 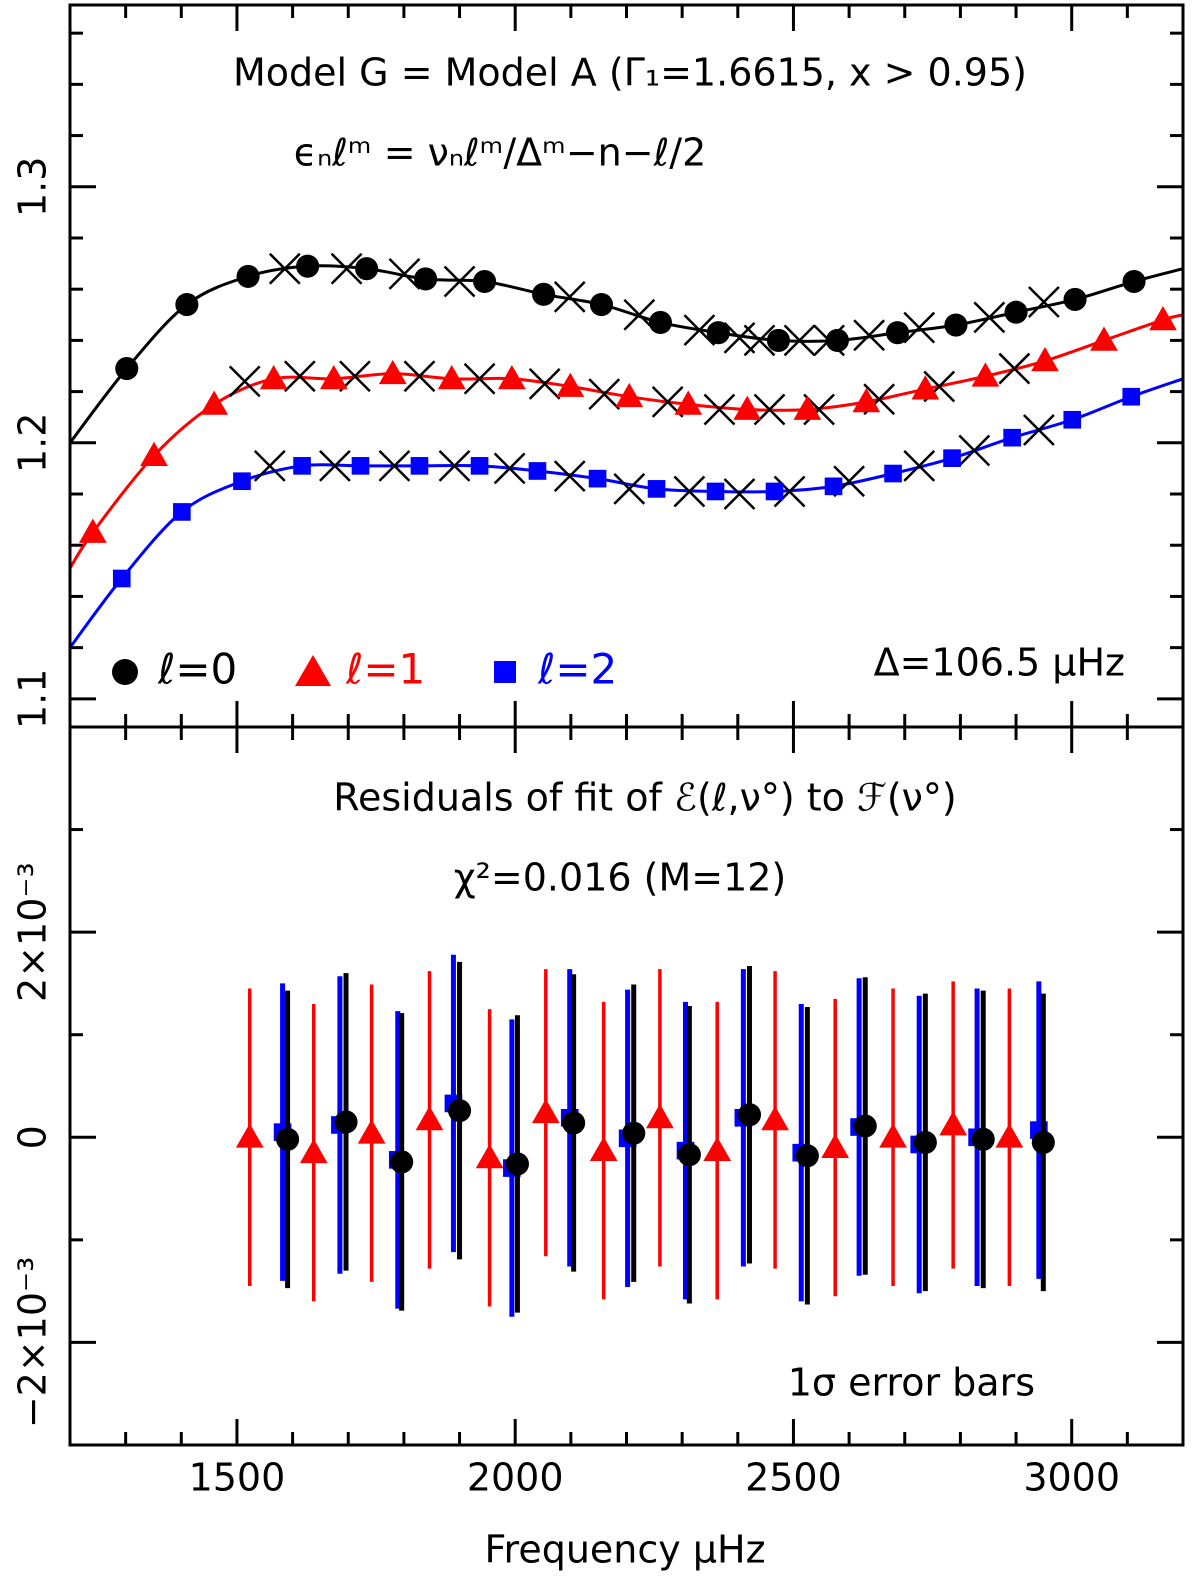 What do you see at coordinates (385, 669) in the screenshot?
I see `legend-label: ℓ=1` at bounding box center [385, 669].